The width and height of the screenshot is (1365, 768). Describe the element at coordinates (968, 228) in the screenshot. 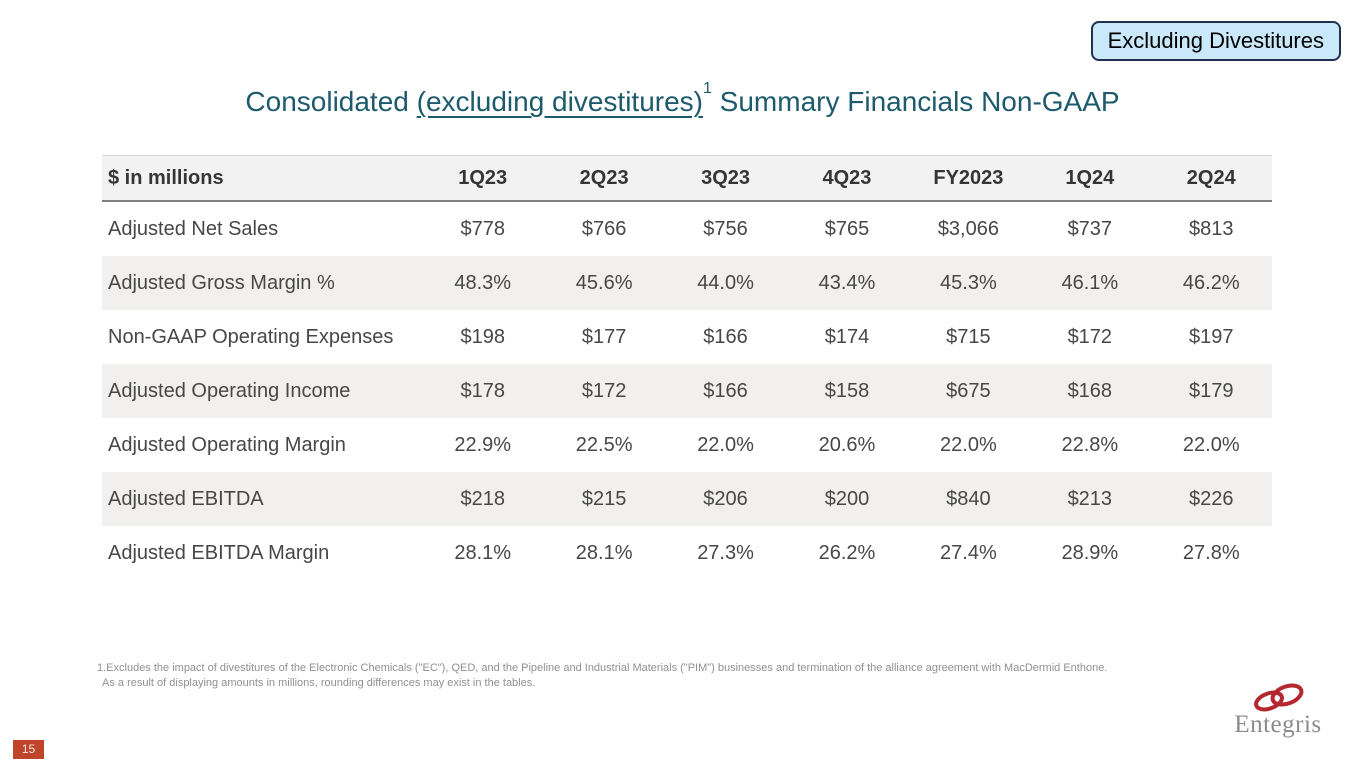

I see `cell-value: $3,066` at that location.